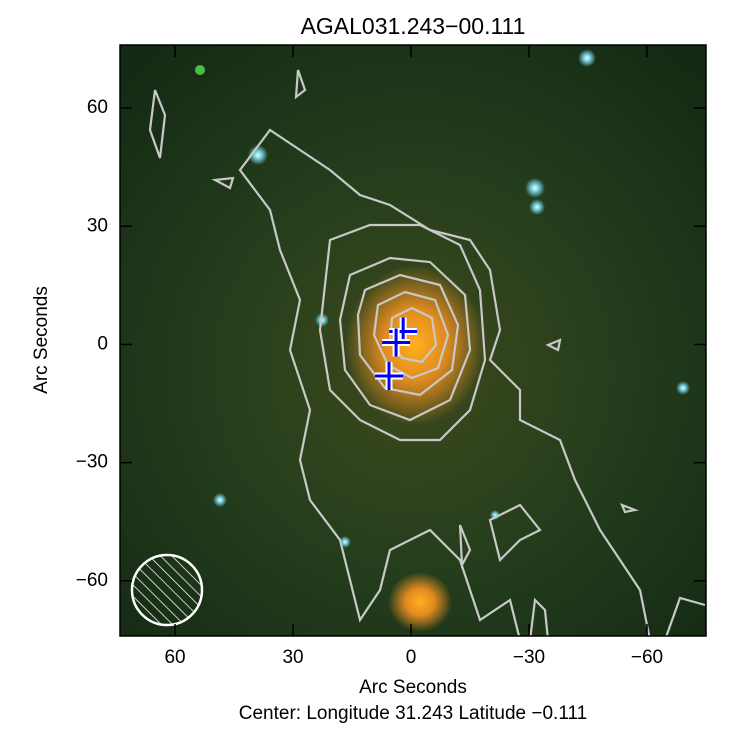 The width and height of the screenshot is (750, 750). What do you see at coordinates (292, 657) in the screenshot?
I see `x-tick-label: 30` at bounding box center [292, 657].